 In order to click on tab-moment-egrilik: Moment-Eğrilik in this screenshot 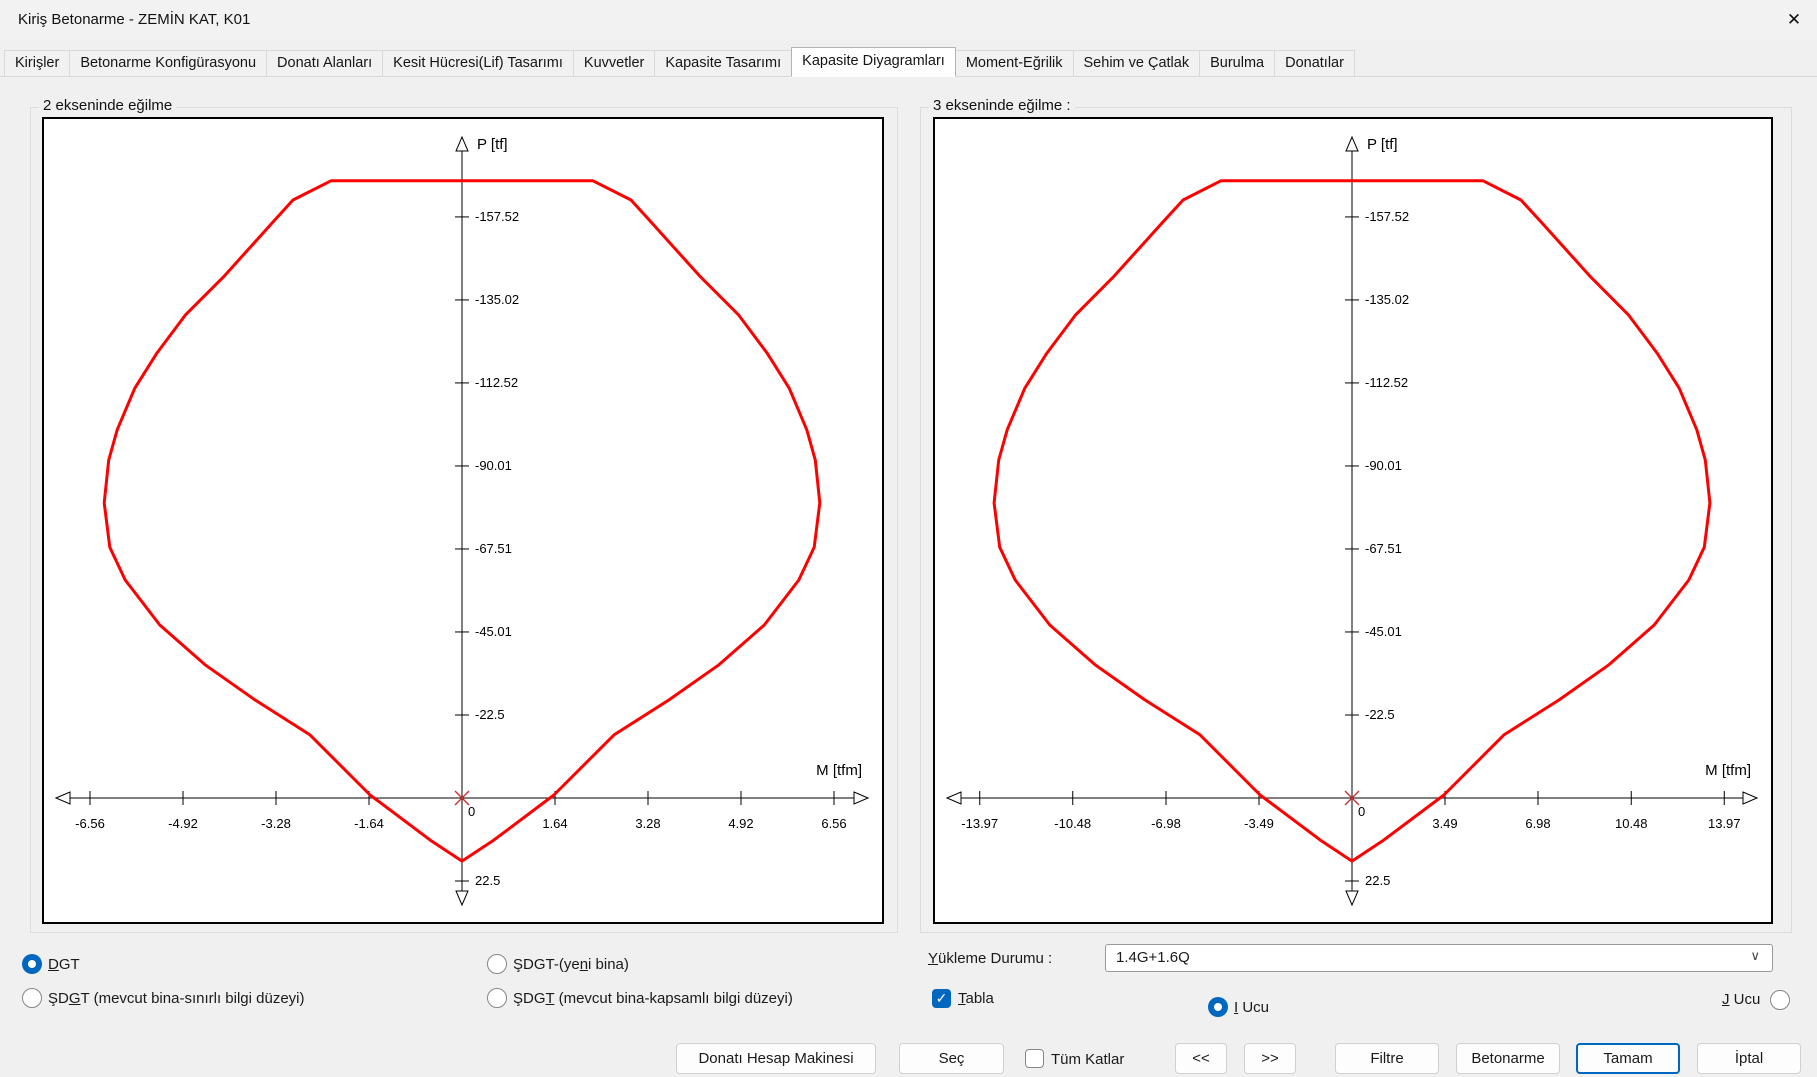, I will do `click(1014, 63)`.